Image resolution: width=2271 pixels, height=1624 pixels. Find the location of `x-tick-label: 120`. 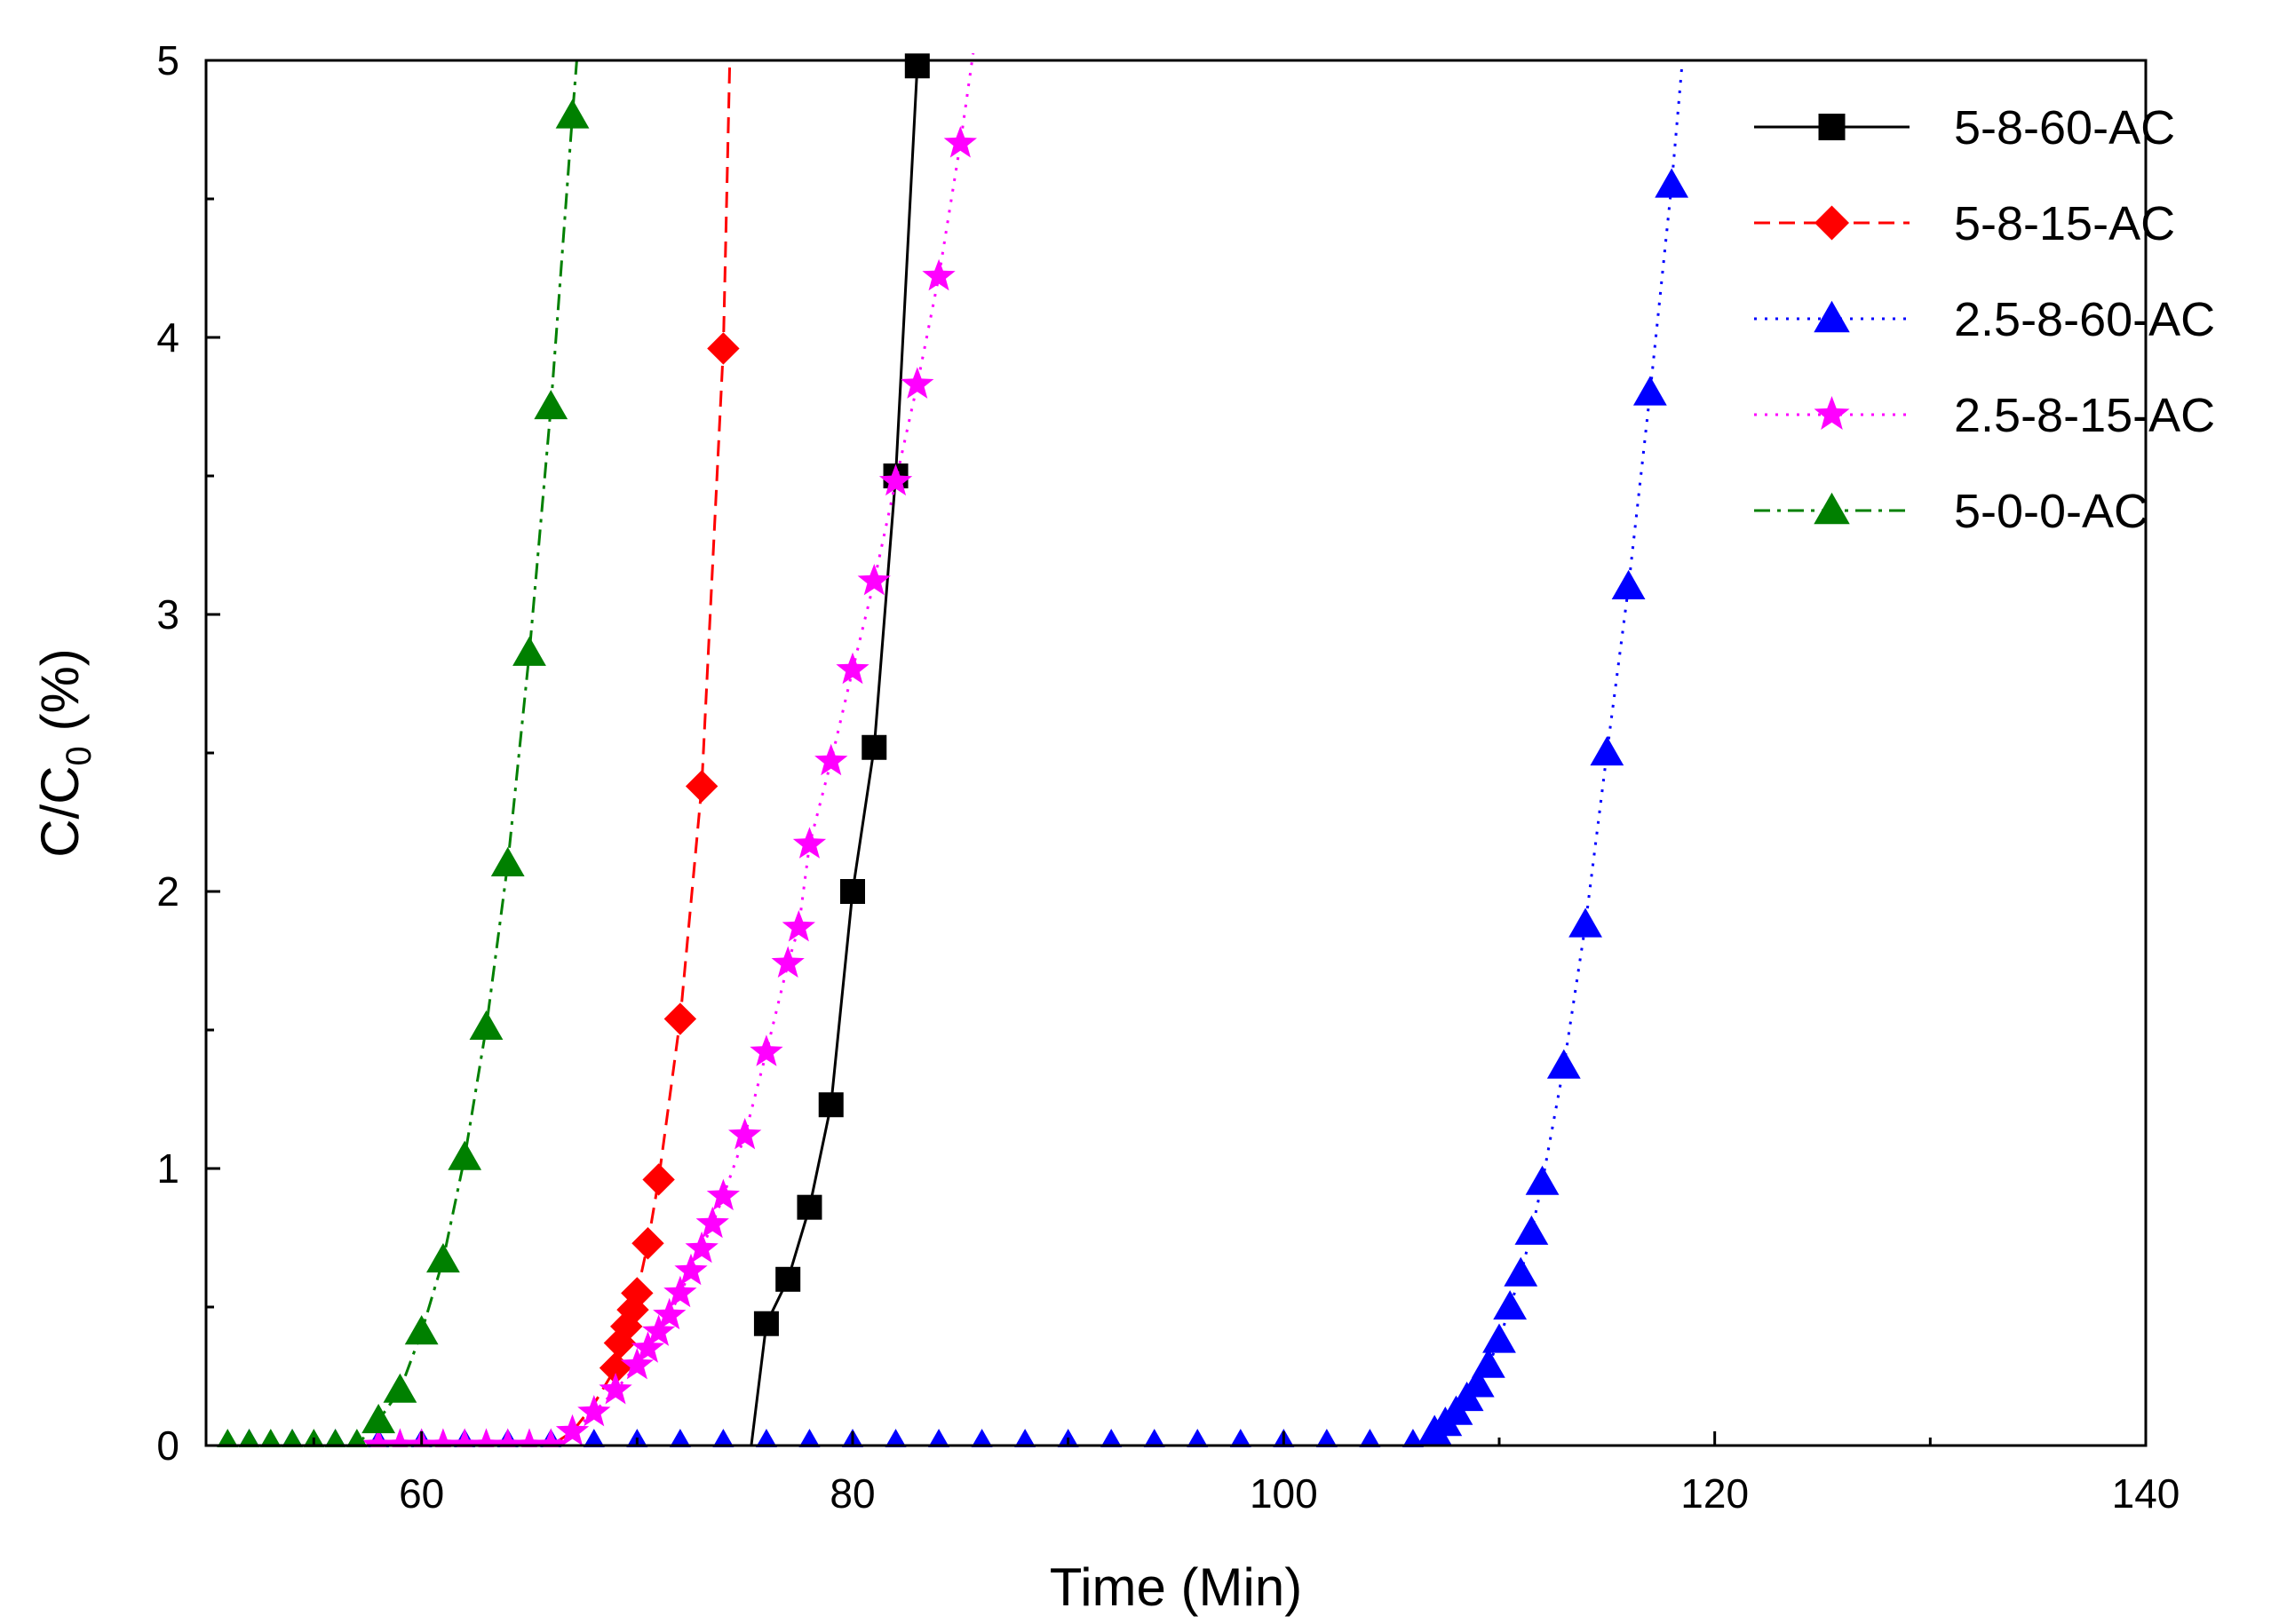

x-tick-label: 120 is located at coordinates (1714, 1493).